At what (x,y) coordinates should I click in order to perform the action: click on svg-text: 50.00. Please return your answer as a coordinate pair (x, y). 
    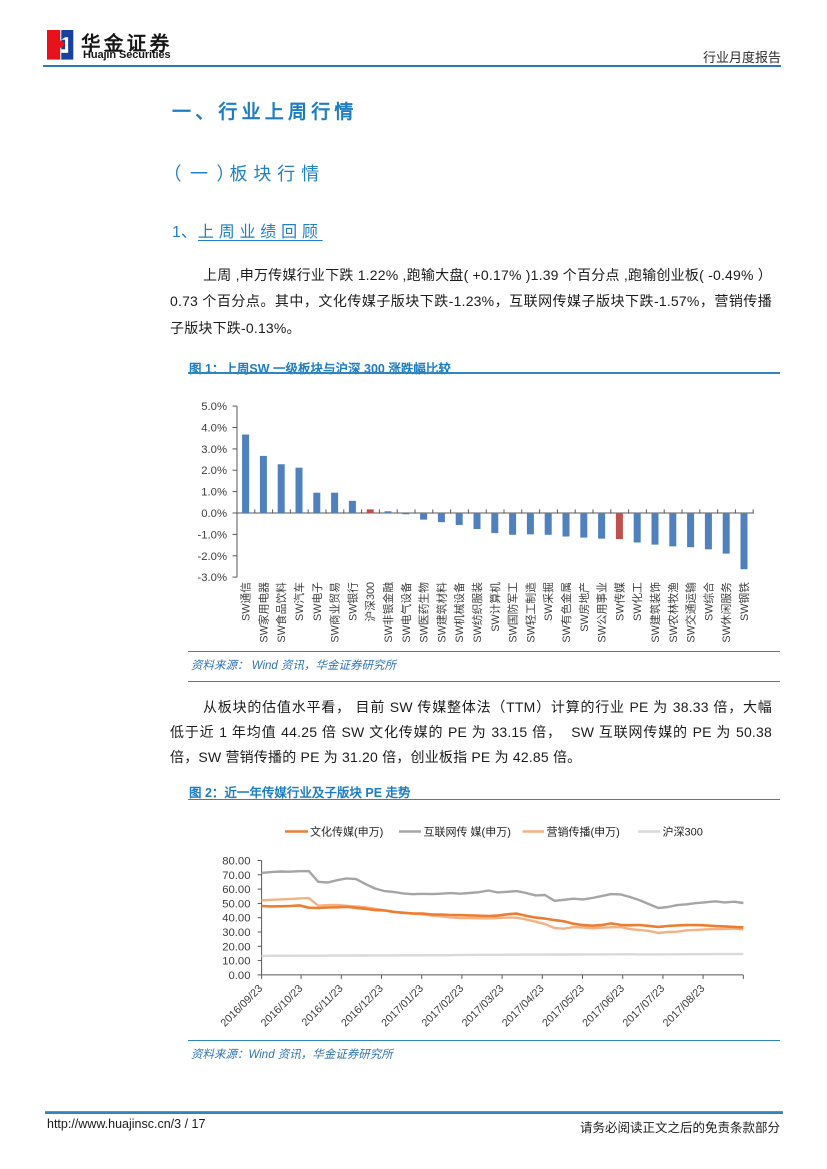
    Looking at the image, I should click on (236, 904).